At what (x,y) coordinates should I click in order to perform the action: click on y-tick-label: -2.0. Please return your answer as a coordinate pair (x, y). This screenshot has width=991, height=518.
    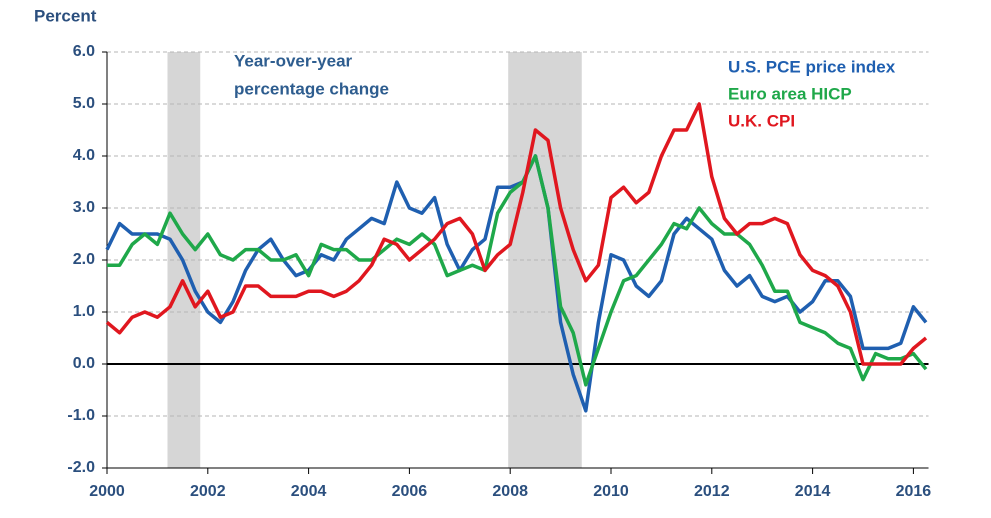
    Looking at the image, I should click on (81, 467).